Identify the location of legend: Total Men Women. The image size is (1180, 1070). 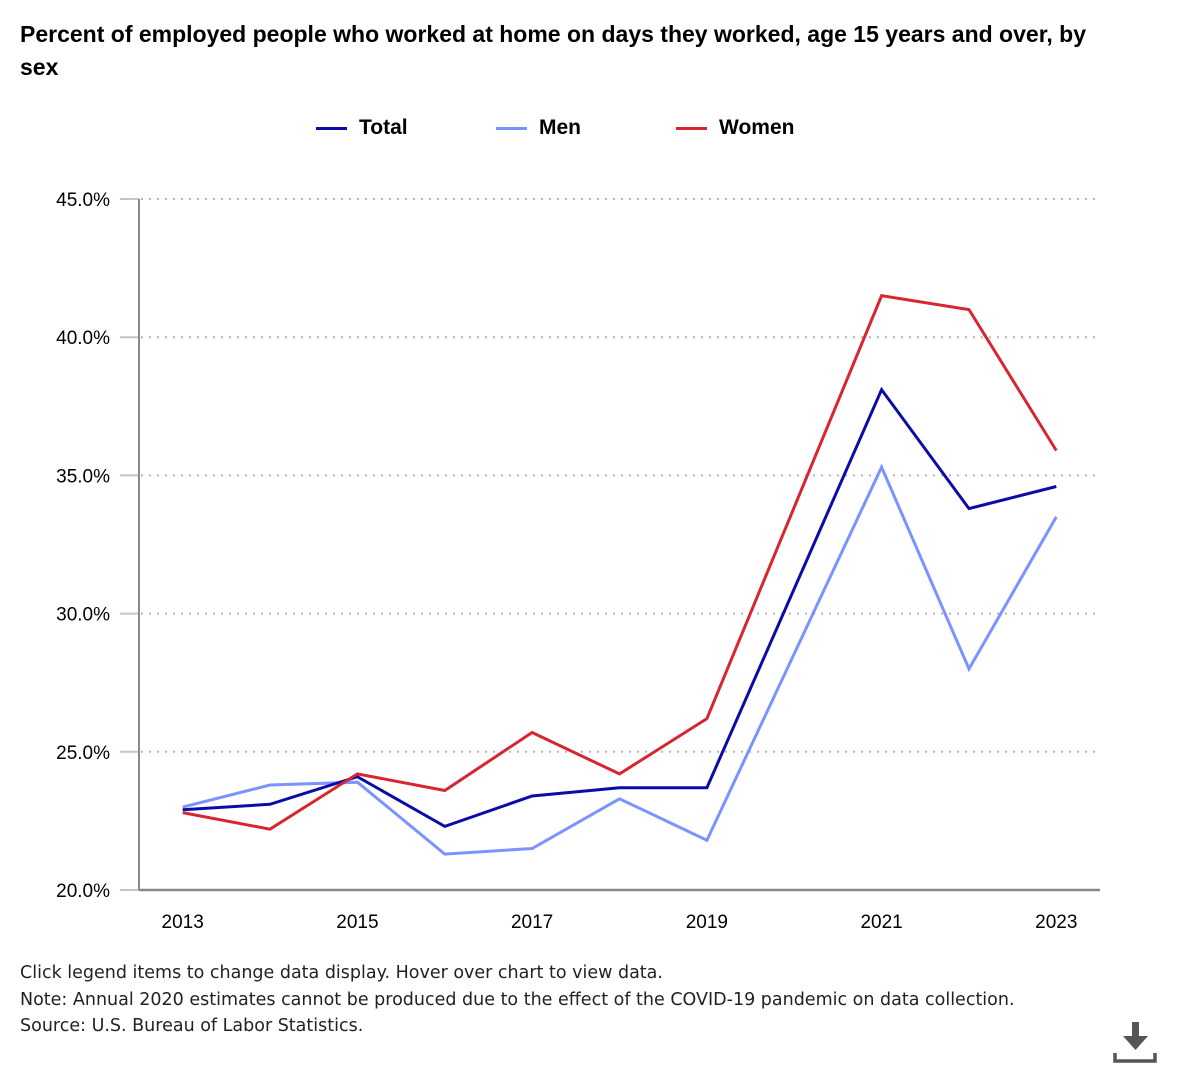
(590, 128).